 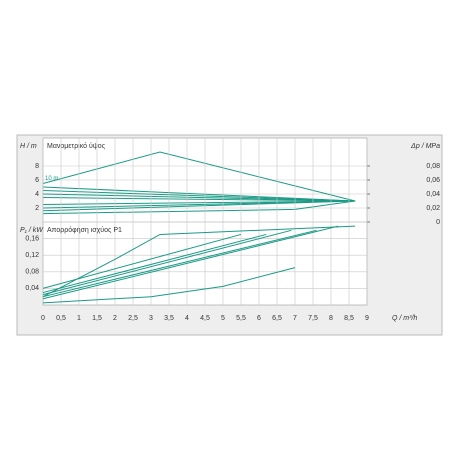 I want to click on annotation: 10 m, so click(x=51, y=179).